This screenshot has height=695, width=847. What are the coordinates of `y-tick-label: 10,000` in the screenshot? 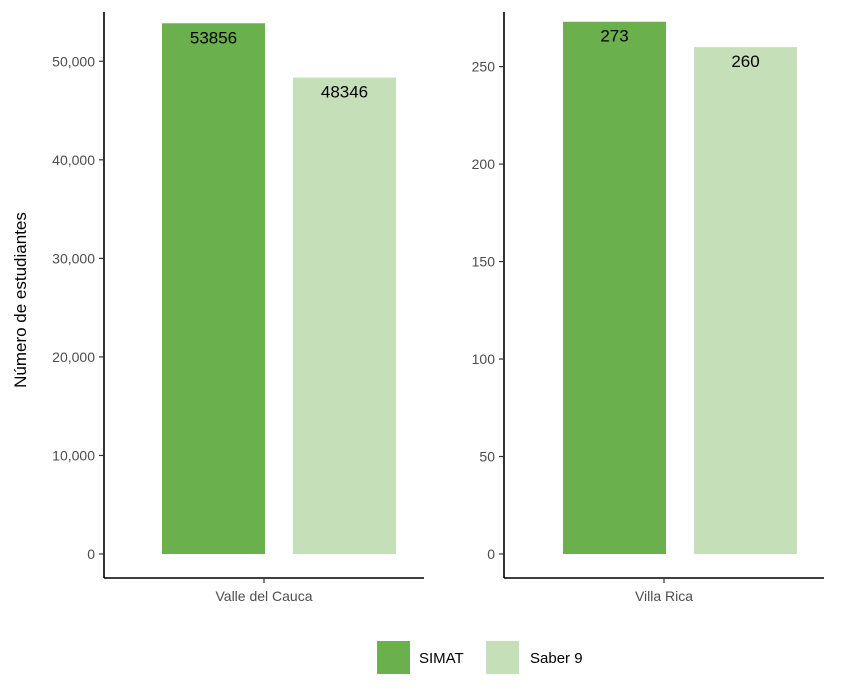 It's located at (73, 455).